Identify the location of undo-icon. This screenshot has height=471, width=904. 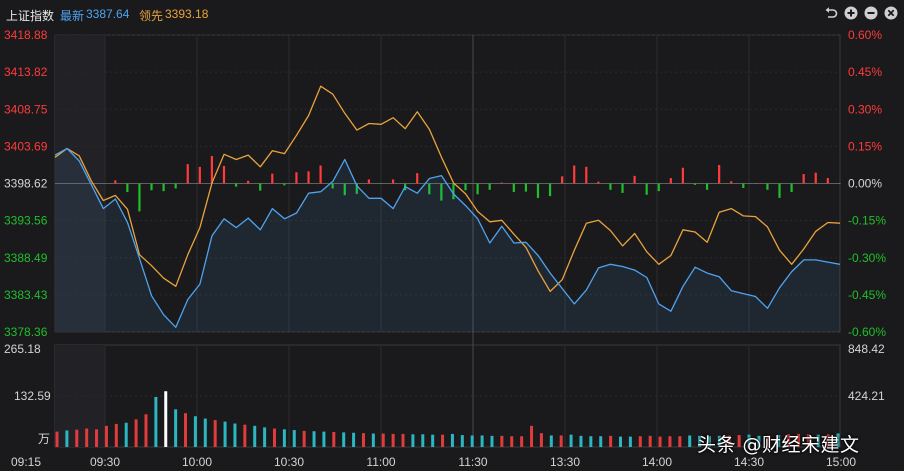
(831, 13).